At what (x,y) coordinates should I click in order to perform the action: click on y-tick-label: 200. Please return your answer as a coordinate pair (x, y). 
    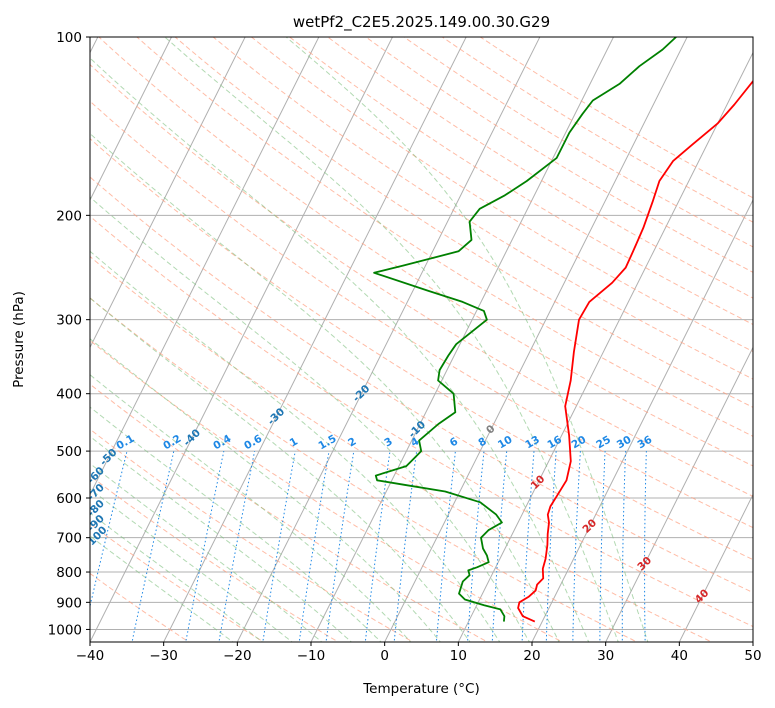
    Looking at the image, I should click on (69, 216).